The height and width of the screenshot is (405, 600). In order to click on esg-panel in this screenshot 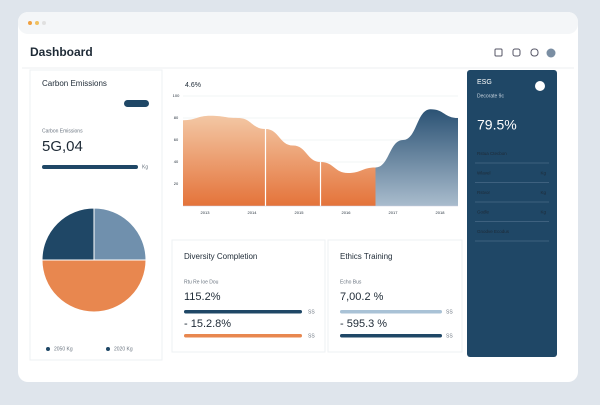, I will do `click(512, 213)`.